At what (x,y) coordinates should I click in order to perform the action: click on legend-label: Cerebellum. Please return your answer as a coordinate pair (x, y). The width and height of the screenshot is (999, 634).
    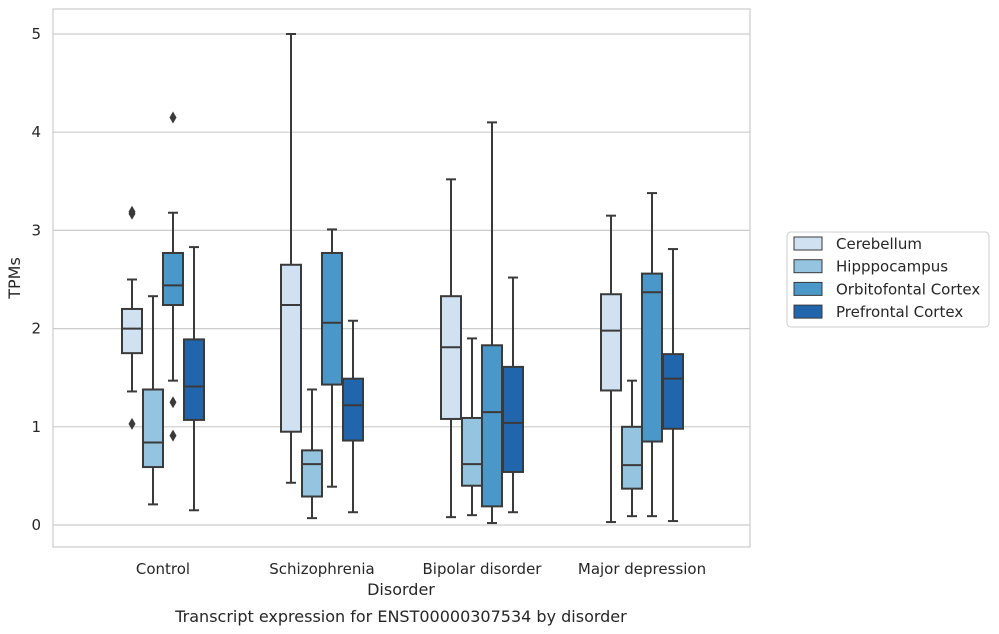
    Looking at the image, I should click on (879, 244).